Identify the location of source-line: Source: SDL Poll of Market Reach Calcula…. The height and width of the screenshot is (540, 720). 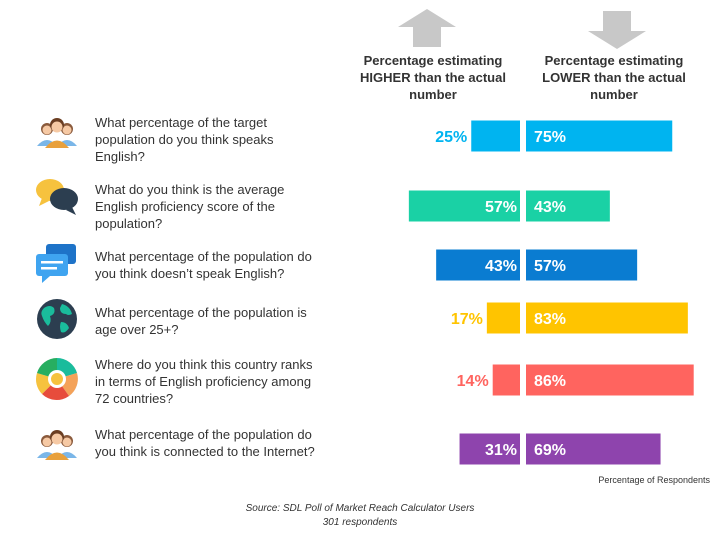
(360, 508).